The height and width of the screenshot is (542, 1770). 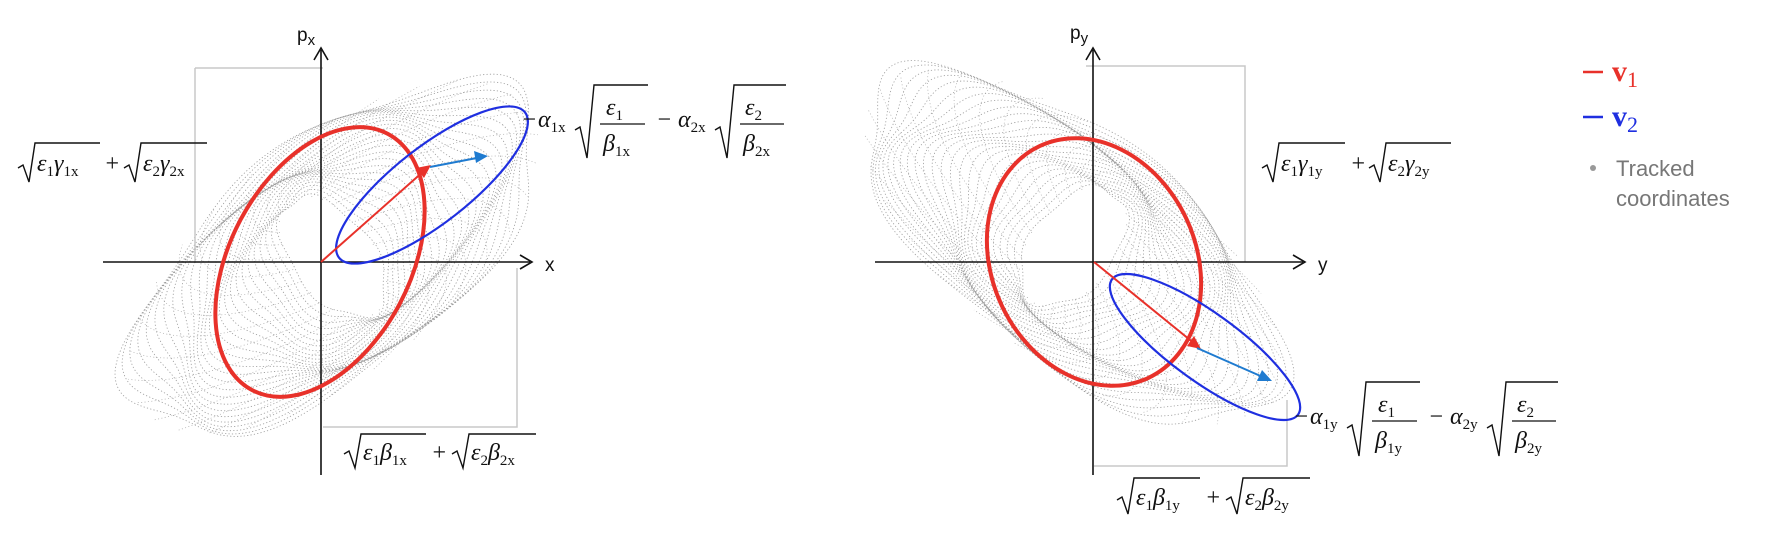 I want to click on v1-ellipse-x, so click(x=320, y=262).